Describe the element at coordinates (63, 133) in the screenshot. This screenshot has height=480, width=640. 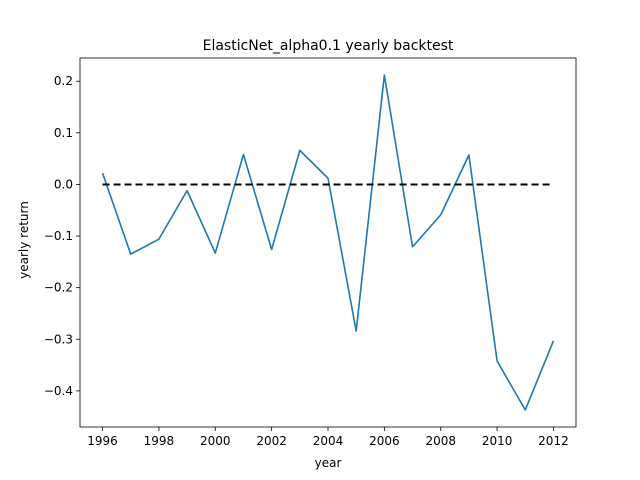
I see `y-tick-label-5: 0.1` at that location.